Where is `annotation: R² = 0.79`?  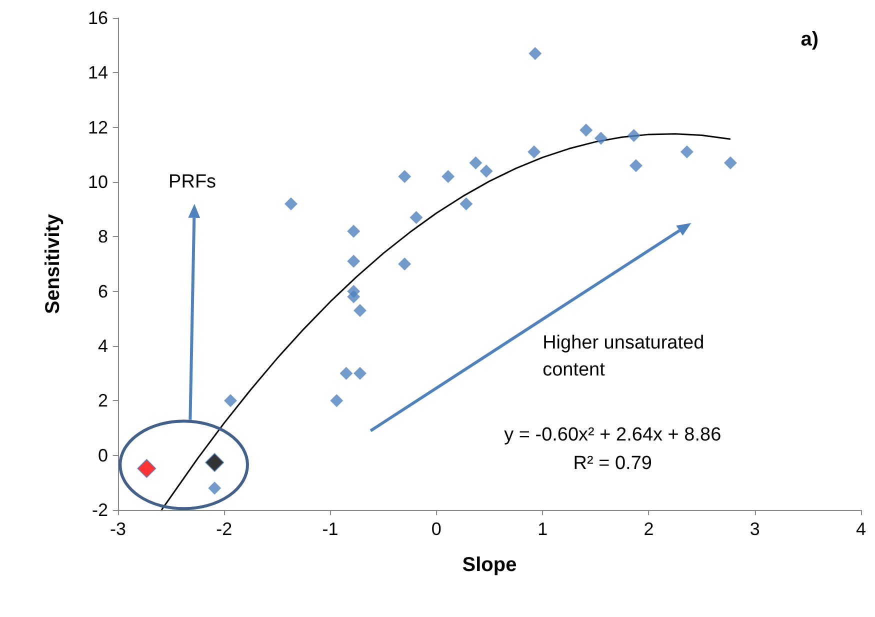
annotation: R² = 0.79 is located at coordinates (612, 463).